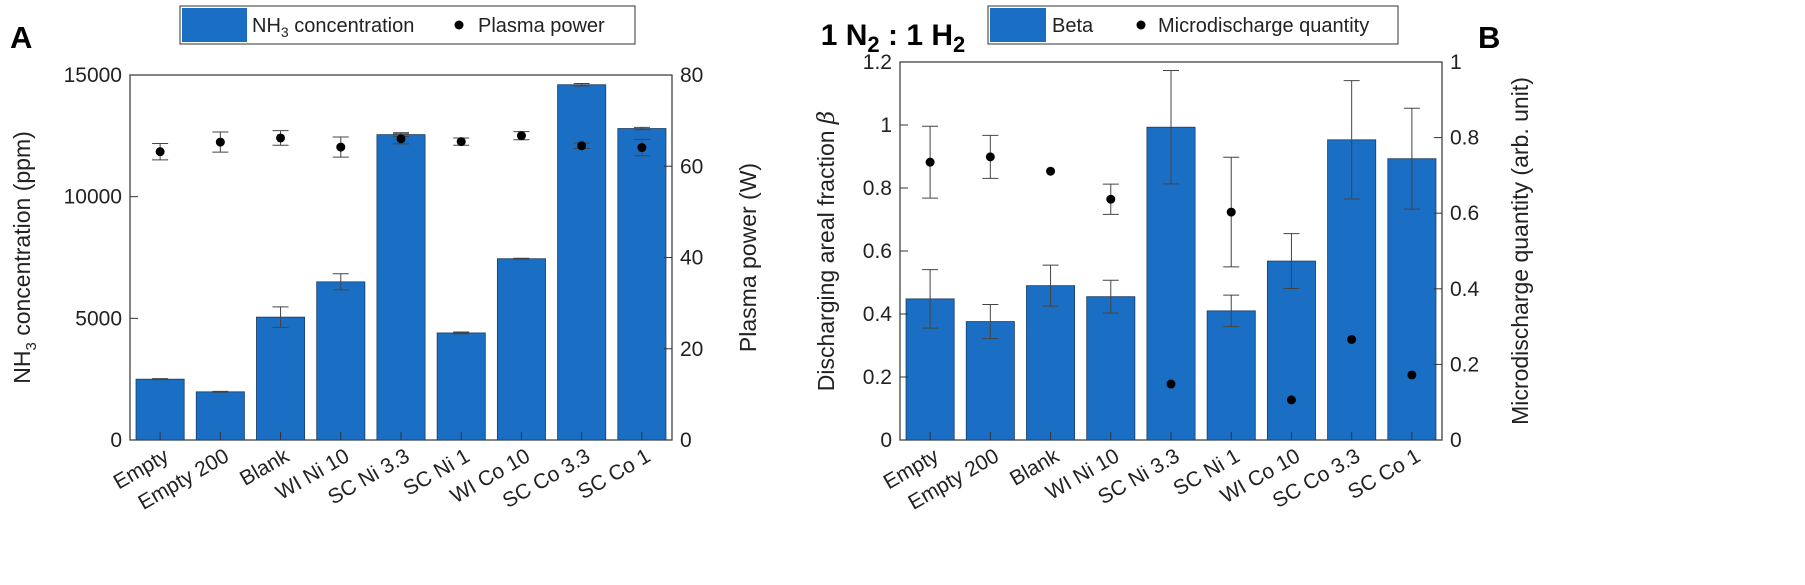 The image size is (1805, 585). I want to click on y2-tick-label-a-3: 60, so click(691, 166).